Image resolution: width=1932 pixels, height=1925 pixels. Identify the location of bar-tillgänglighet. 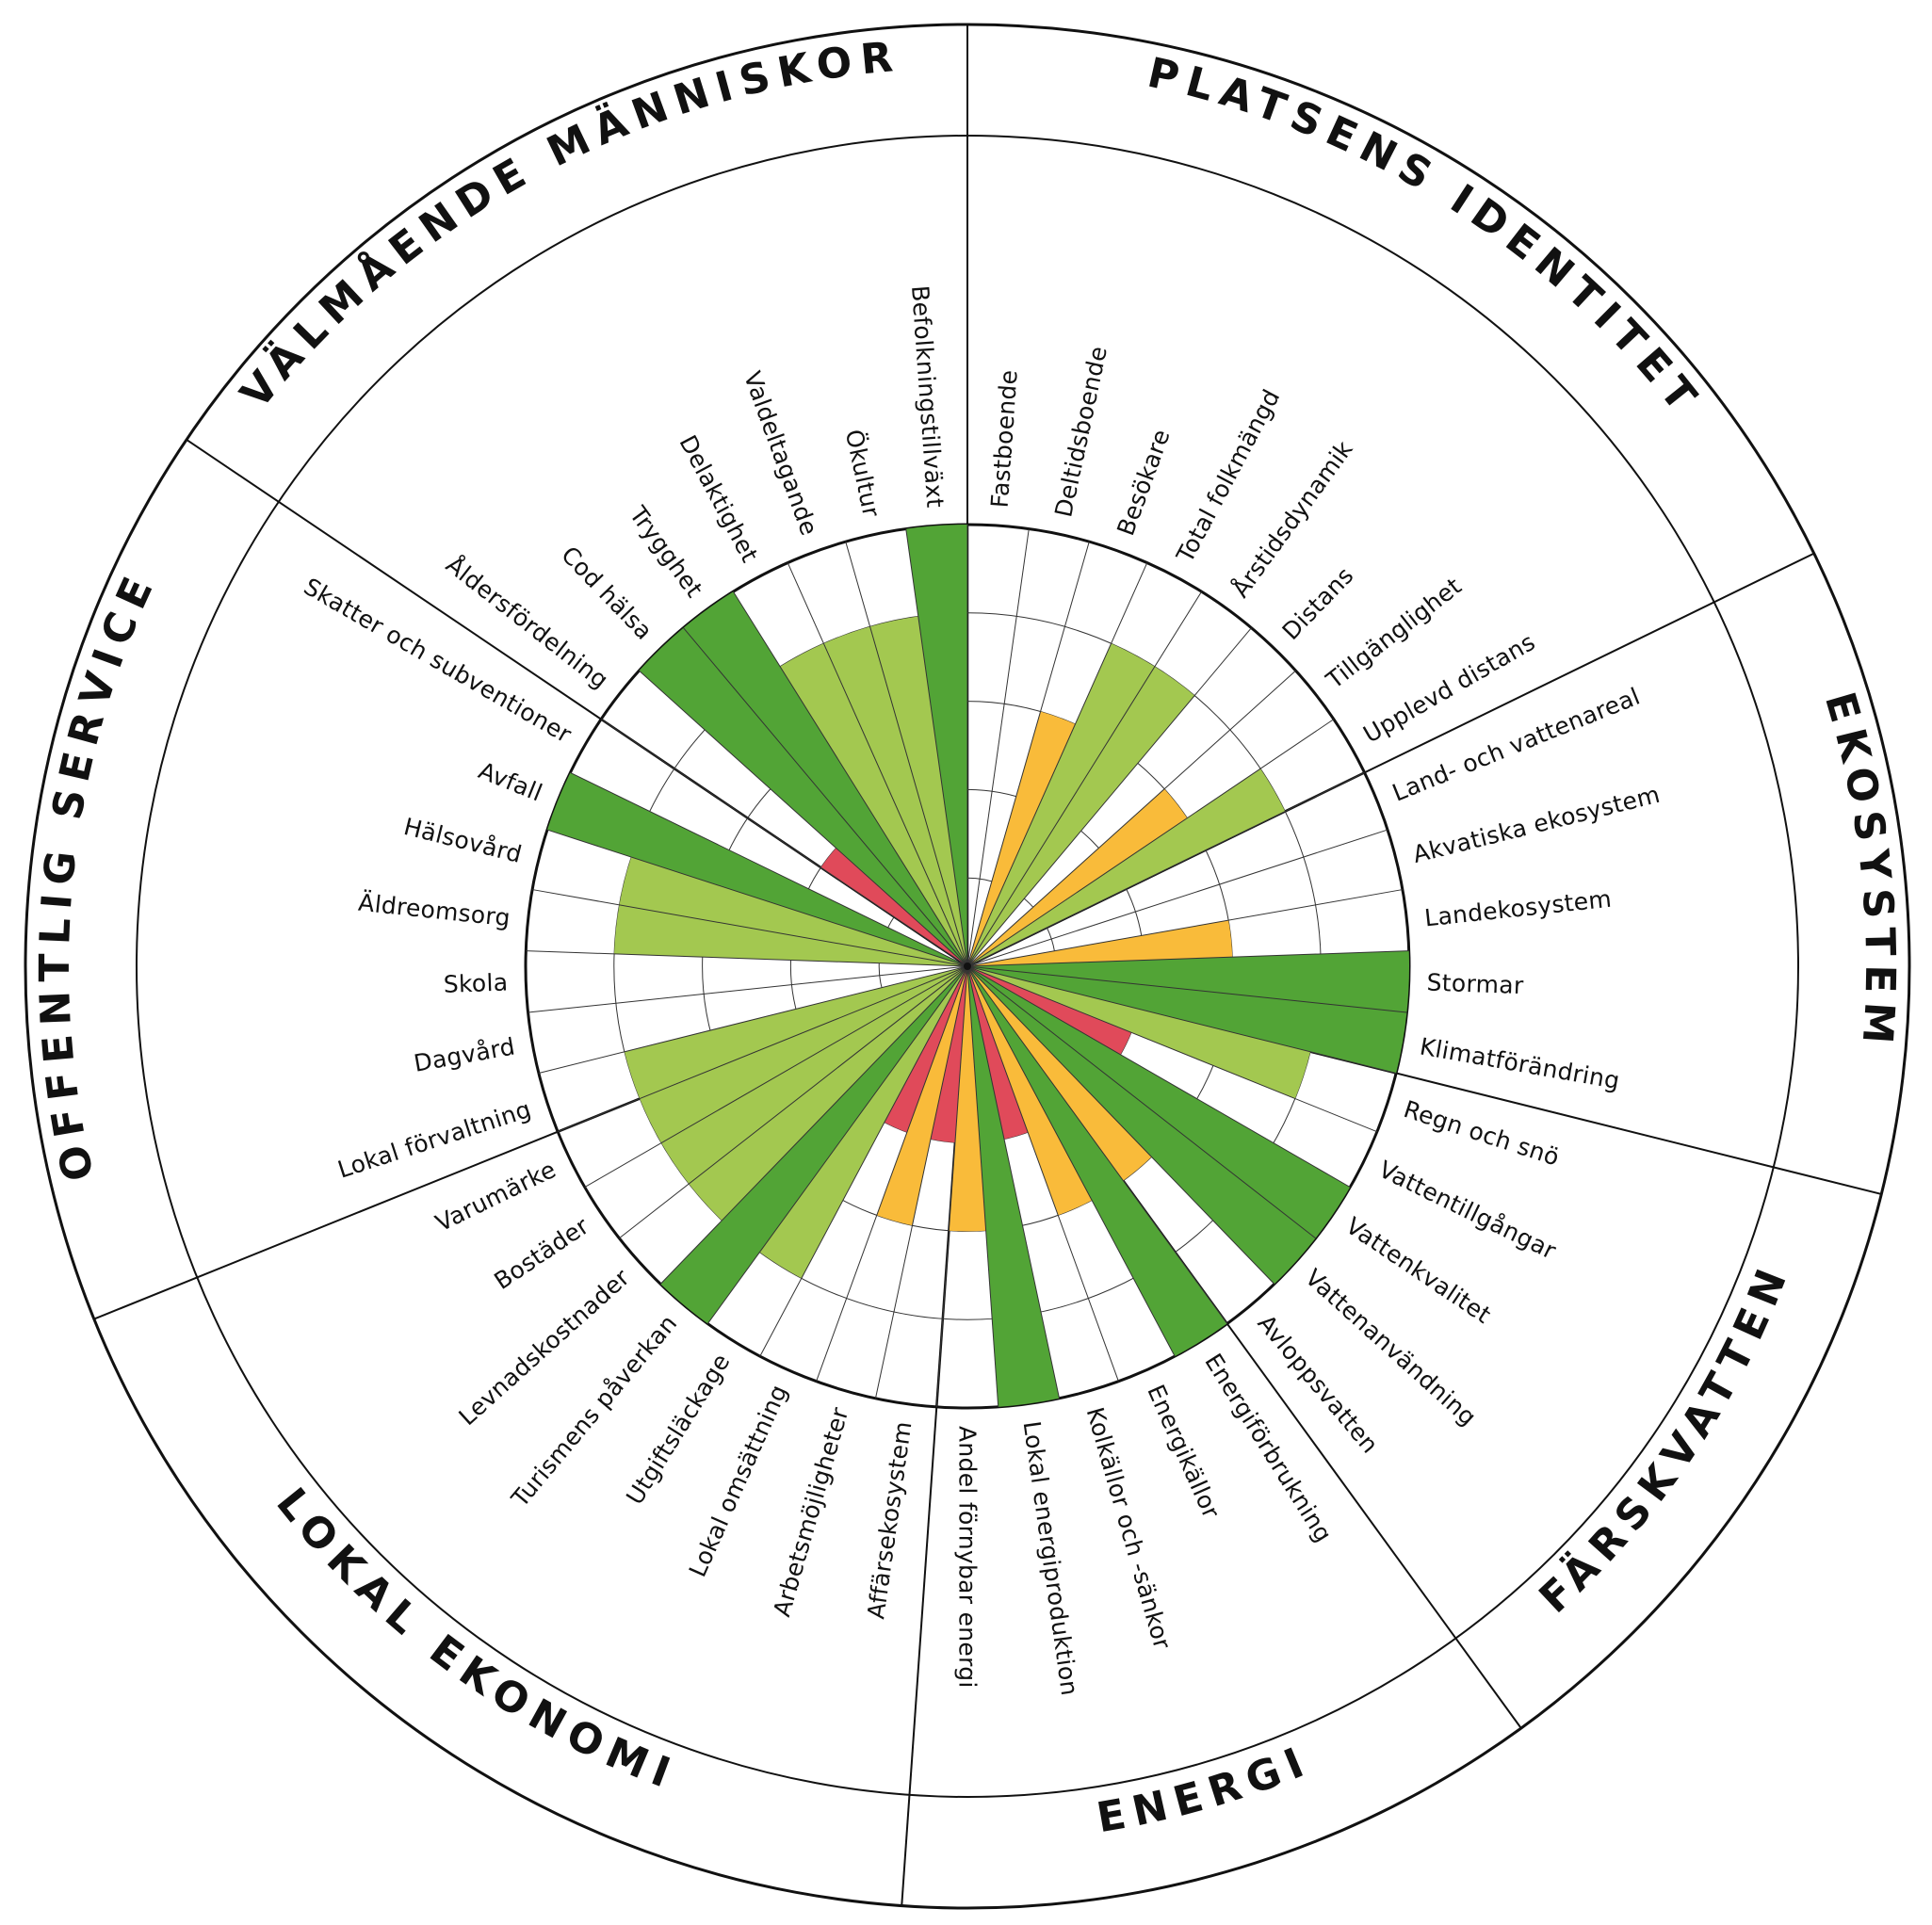
(1077, 877).